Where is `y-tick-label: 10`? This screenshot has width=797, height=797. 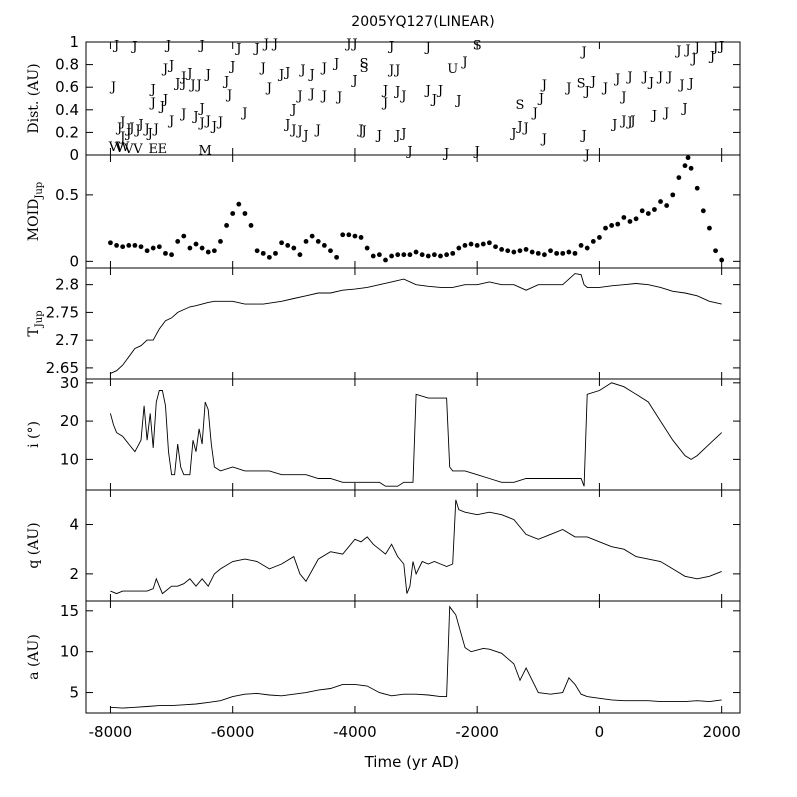
y-tick-label: 10 is located at coordinates (69, 459).